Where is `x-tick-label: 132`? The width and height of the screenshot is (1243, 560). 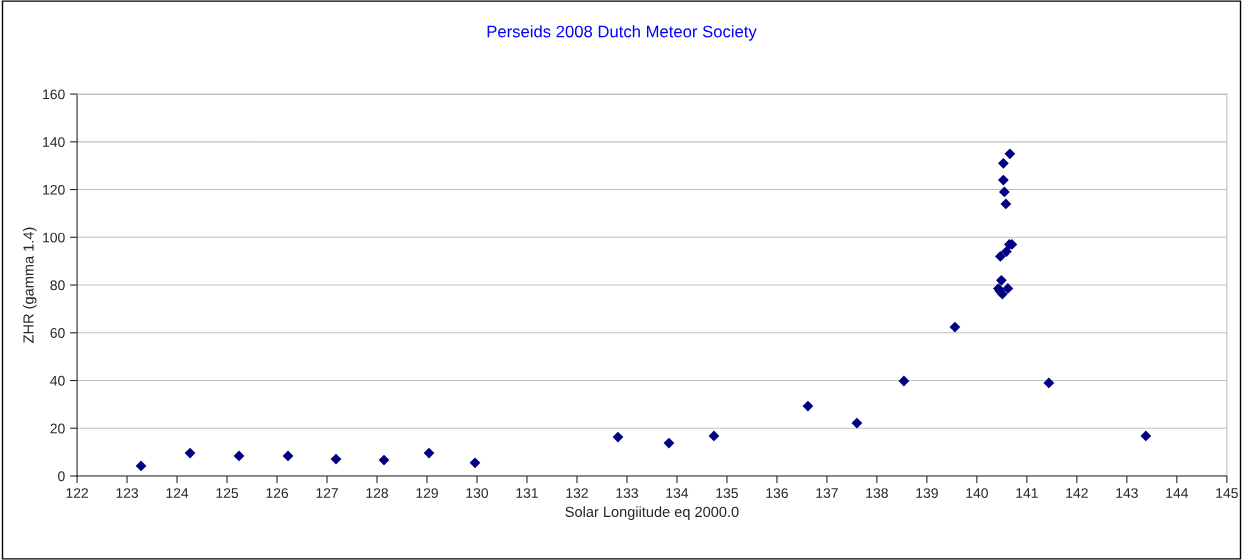
x-tick-label: 132 is located at coordinates (577, 493).